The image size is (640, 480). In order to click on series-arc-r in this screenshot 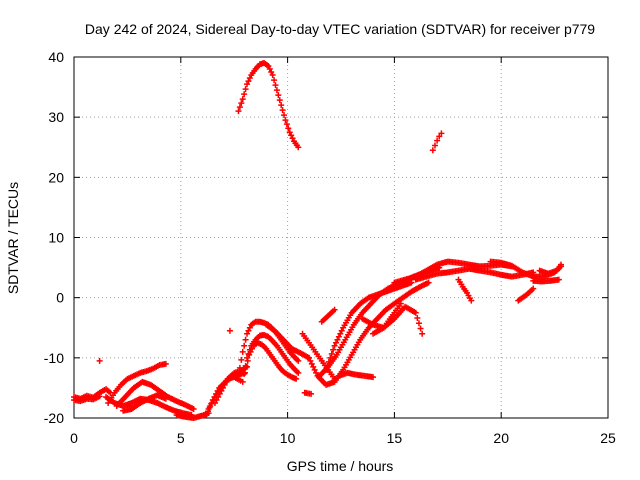, I will do `click(379, 321)`.